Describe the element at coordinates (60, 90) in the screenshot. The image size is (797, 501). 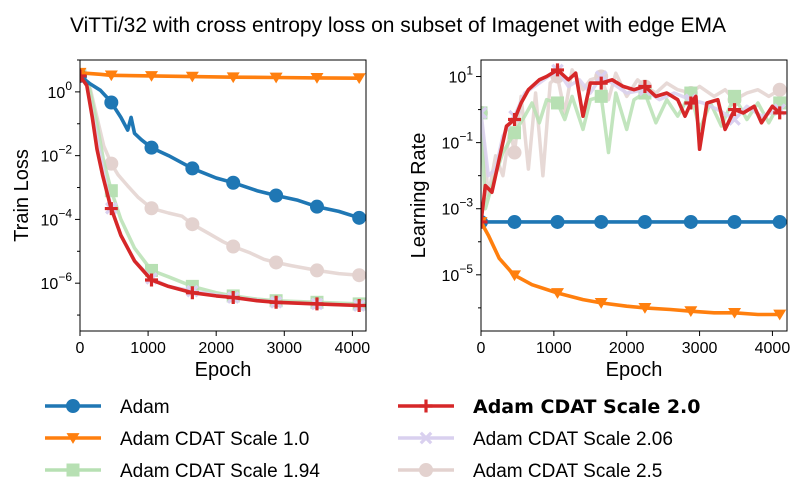
I see `y-tick-label: 10⁰` at that location.